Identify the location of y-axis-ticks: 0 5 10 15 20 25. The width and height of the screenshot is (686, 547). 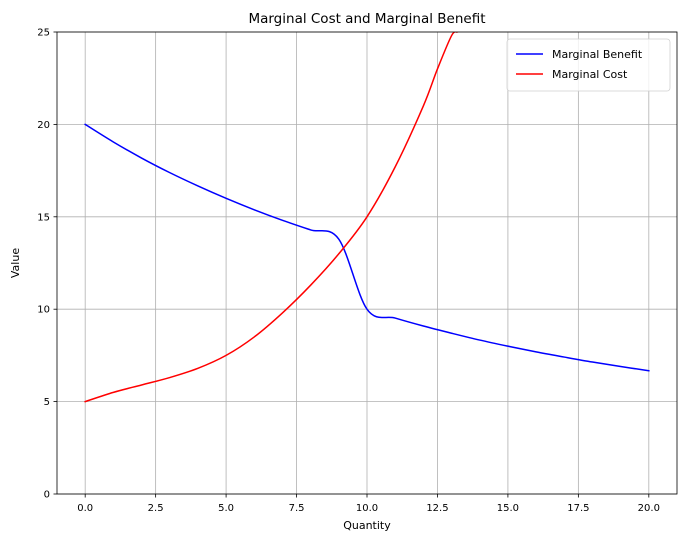
(47, 264).